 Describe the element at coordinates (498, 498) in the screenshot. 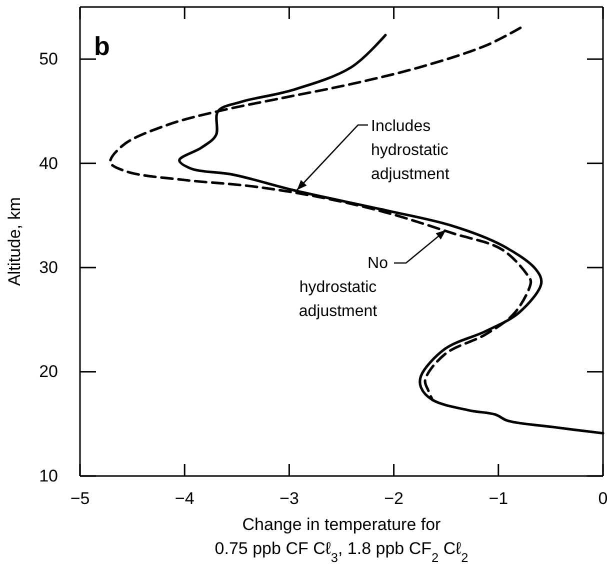

I see `x-tick-label: −1` at that location.